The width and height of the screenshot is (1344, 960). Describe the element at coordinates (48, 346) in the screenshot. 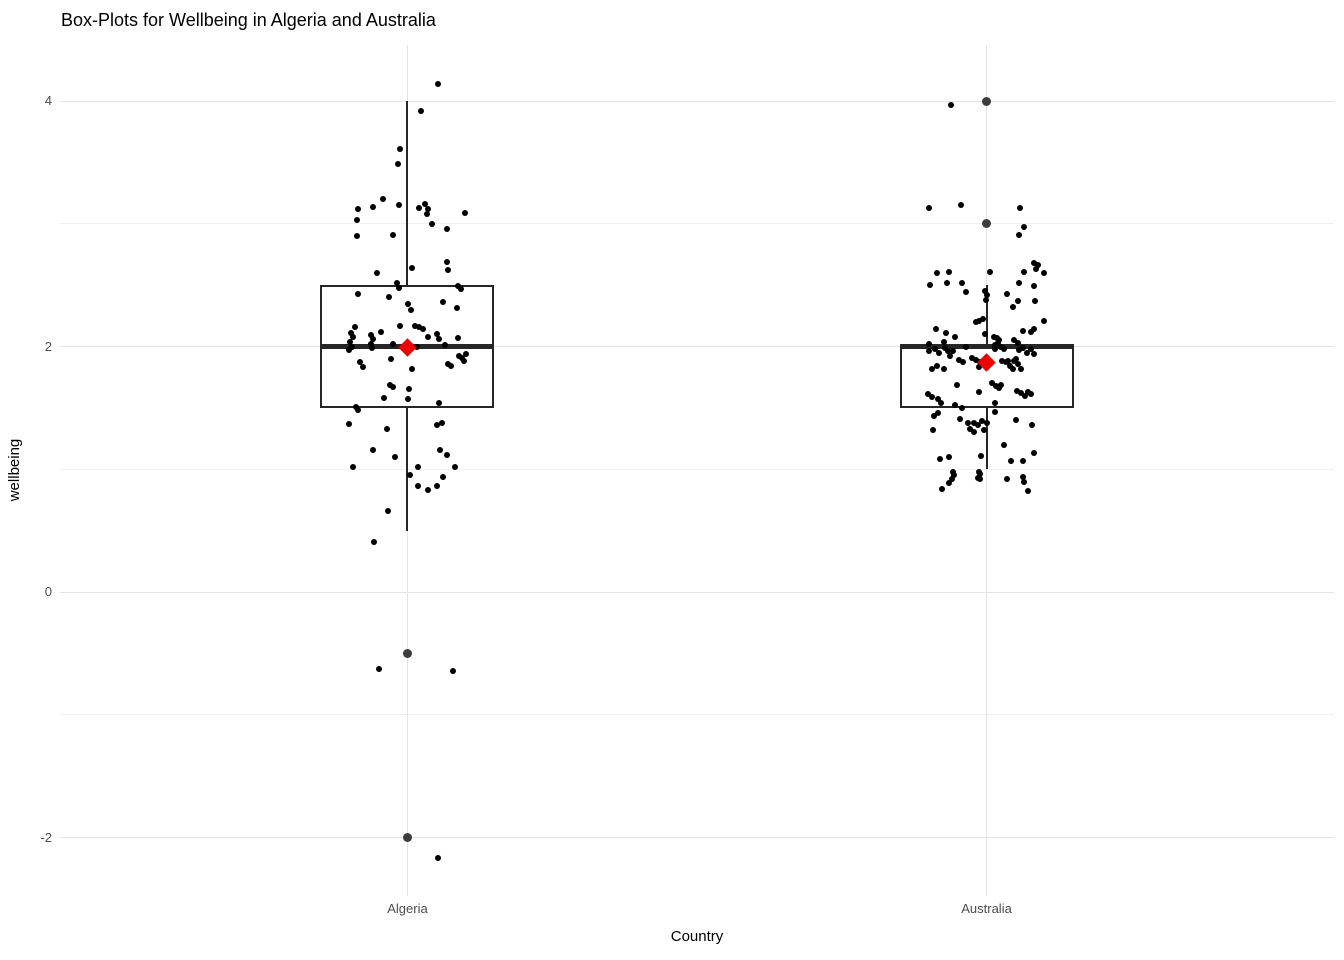

I see `y-tick-label: 2` at that location.